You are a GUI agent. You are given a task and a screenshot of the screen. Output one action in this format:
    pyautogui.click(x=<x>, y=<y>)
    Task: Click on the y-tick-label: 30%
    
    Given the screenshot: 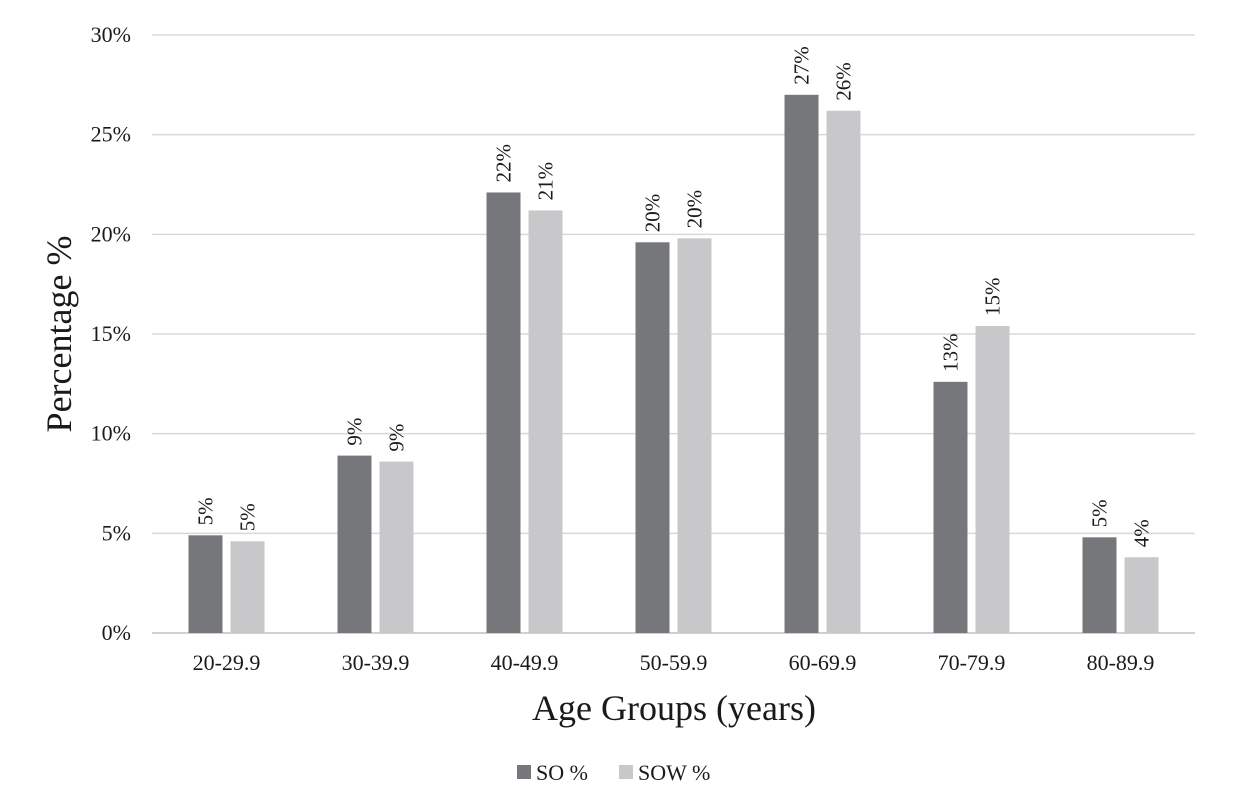 What is the action you would take?
    pyautogui.click(x=111, y=34)
    